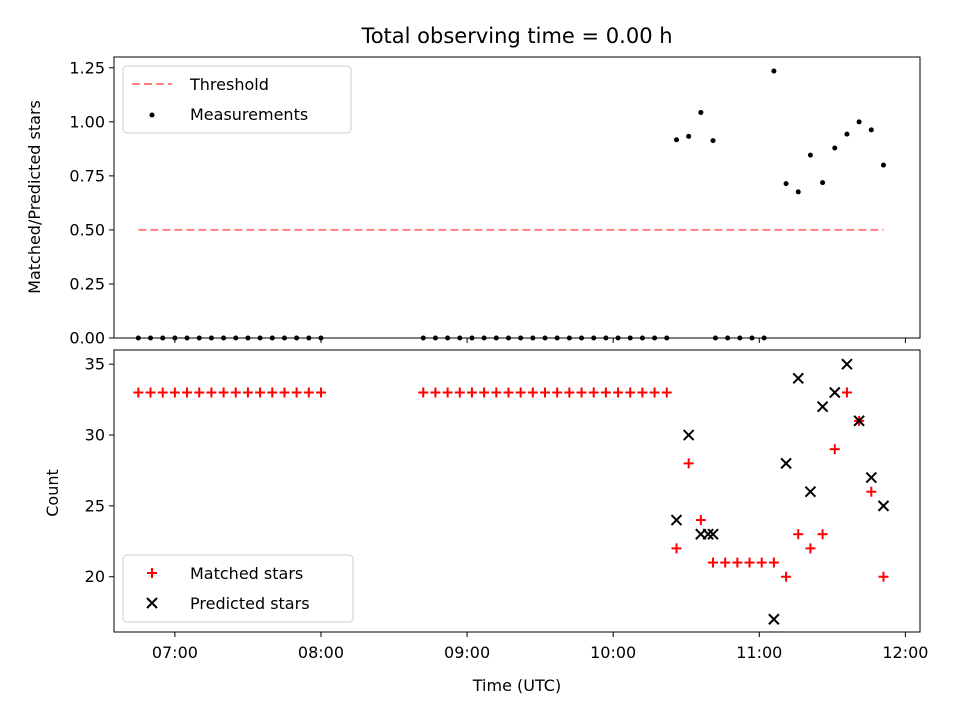 This screenshot has width=960, height=720. What do you see at coordinates (467, 652) in the screenshot?
I see `bottom-x-tick-label: 09:00` at bounding box center [467, 652].